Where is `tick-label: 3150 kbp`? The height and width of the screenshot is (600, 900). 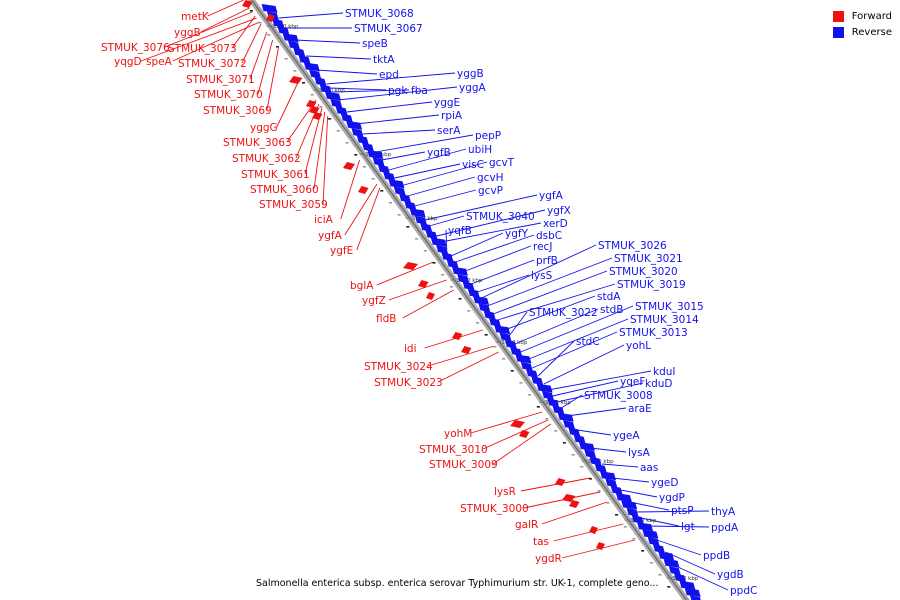 tick-label: 3150 kbp is located at coordinates (558, 403).